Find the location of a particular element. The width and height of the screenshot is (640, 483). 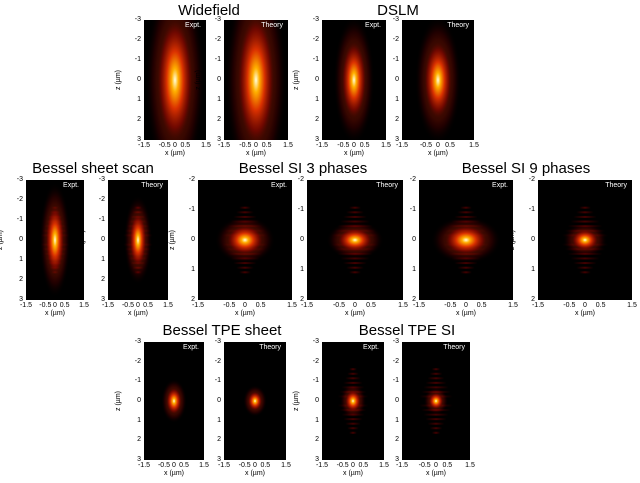

title-bessel-sheet-scan: Bessel sheet scan is located at coordinates (93, 168).